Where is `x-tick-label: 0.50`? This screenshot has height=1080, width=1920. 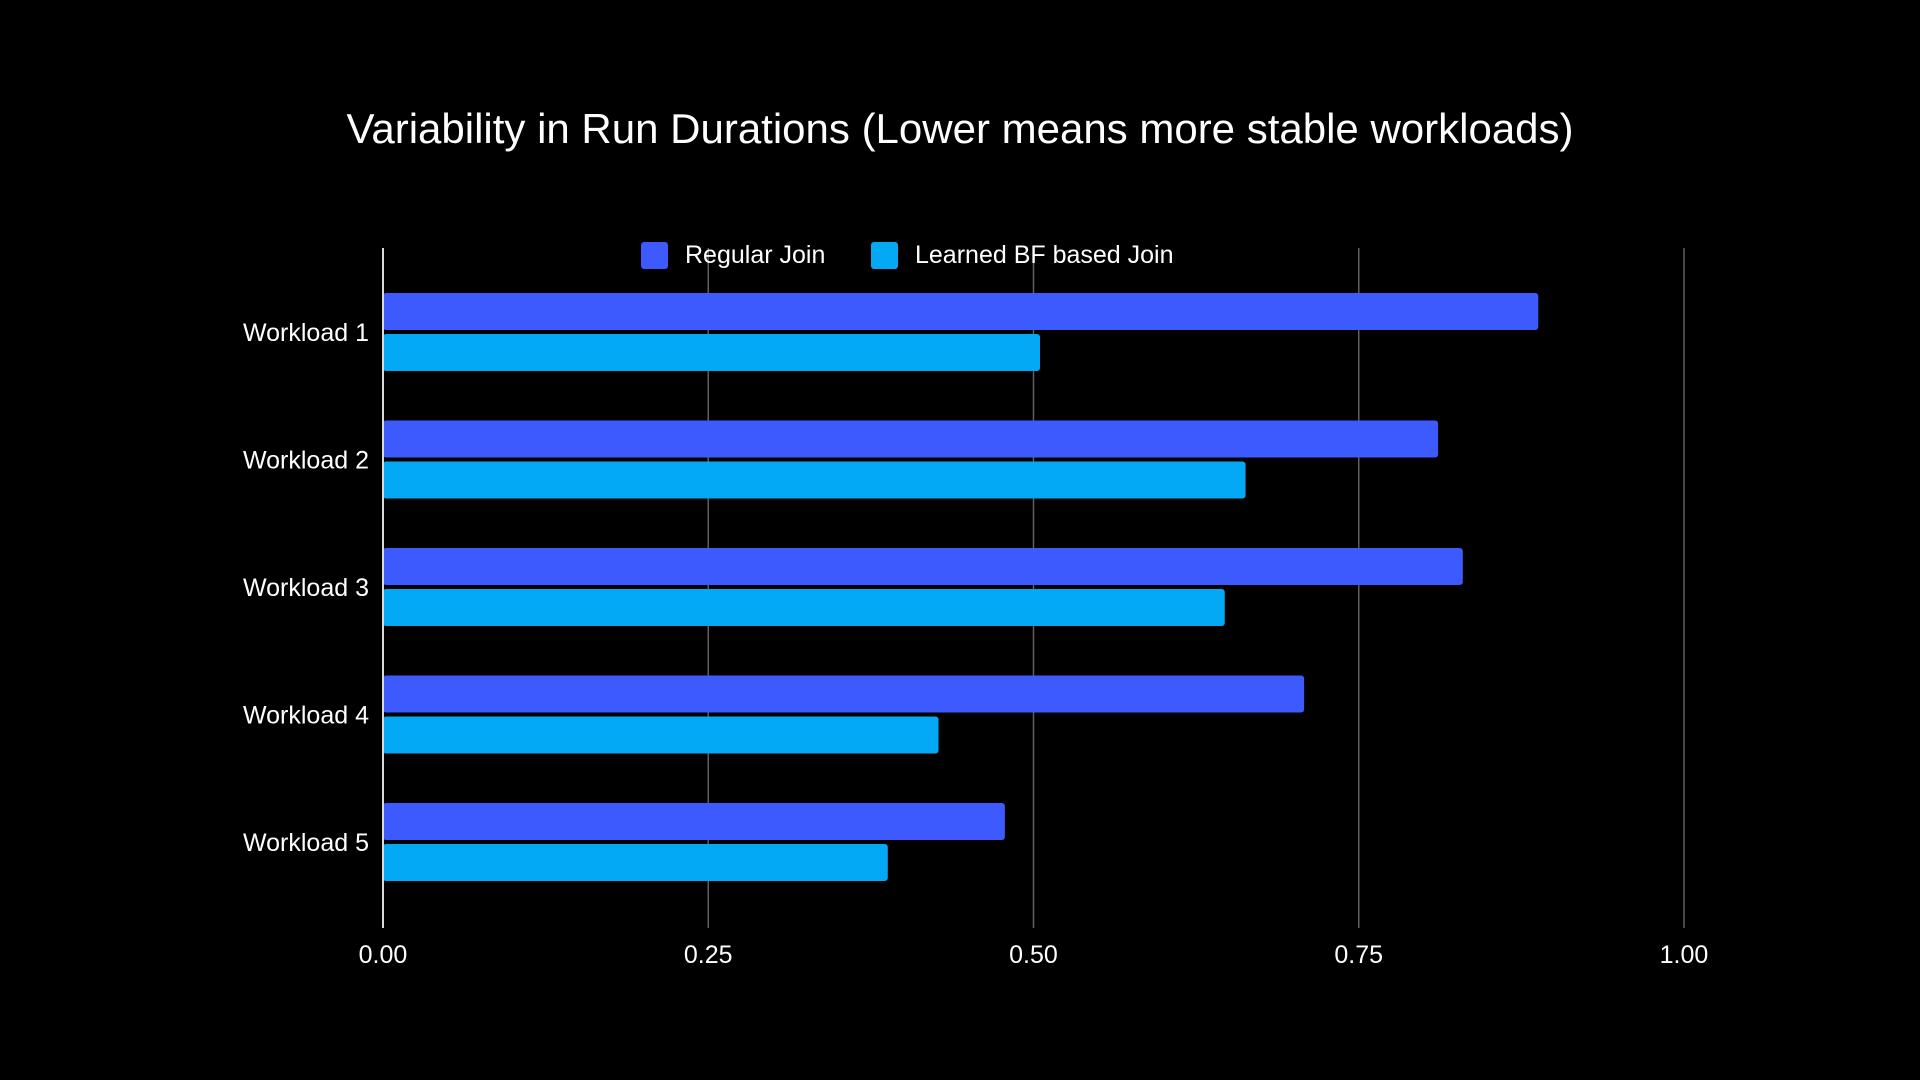
x-tick-label: 0.50 is located at coordinates (1033, 955).